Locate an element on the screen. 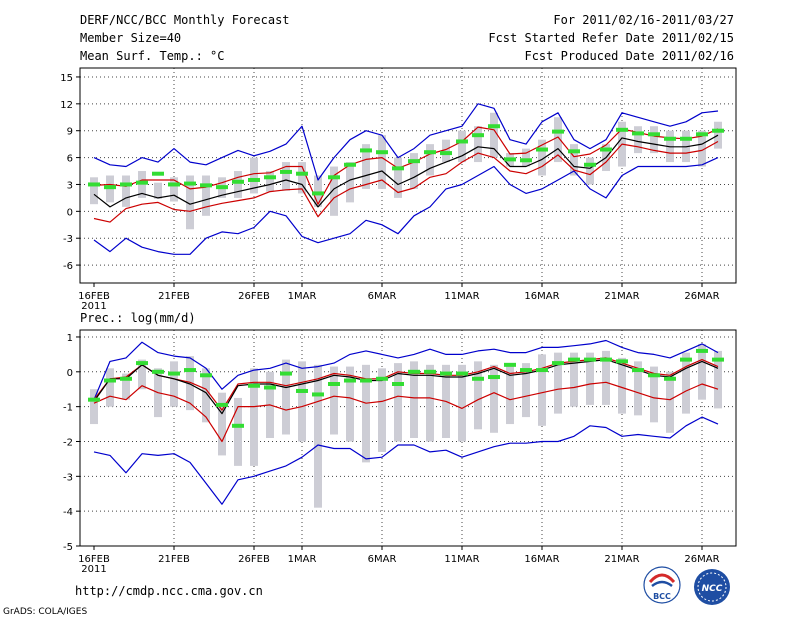 The width and height of the screenshot is (800, 618). start-date: Fcst Started Refer Date 2011/02/15 is located at coordinates (611, 38).